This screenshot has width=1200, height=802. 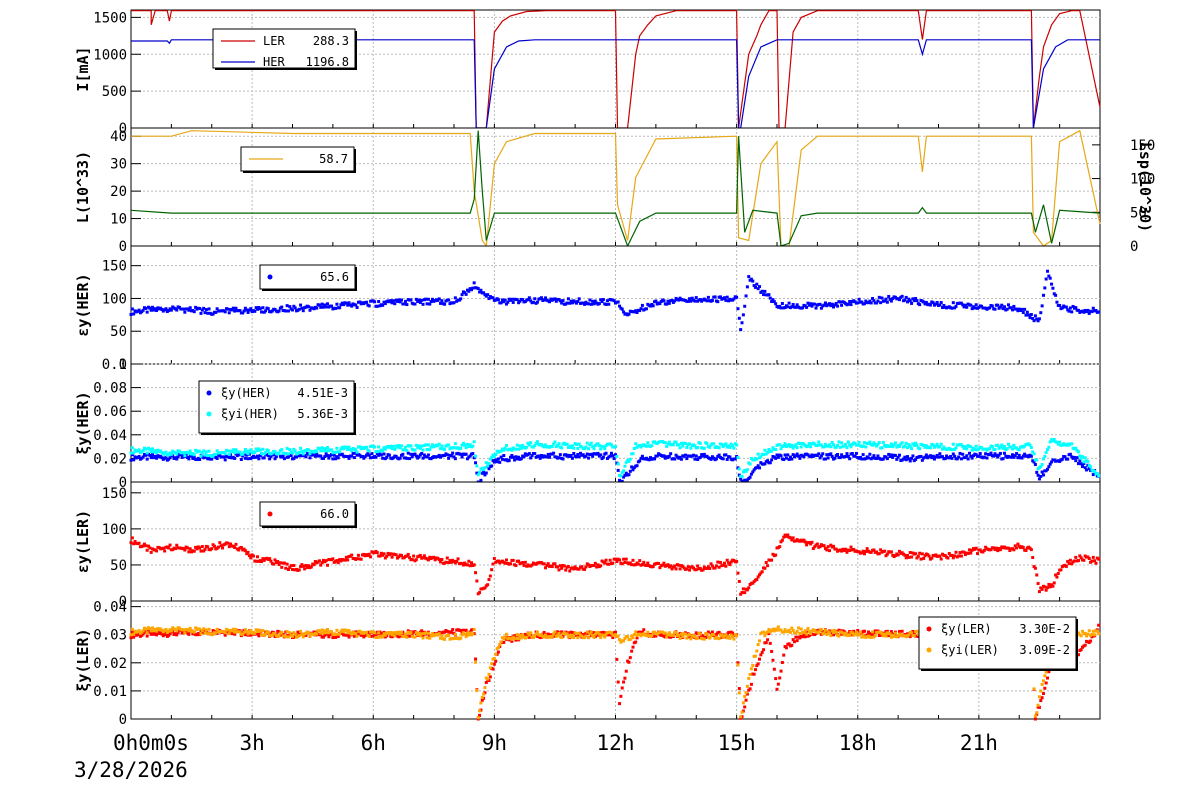 What do you see at coordinates (1138, 213) in the screenshot?
I see `y2-tick-label: 50` at bounding box center [1138, 213].